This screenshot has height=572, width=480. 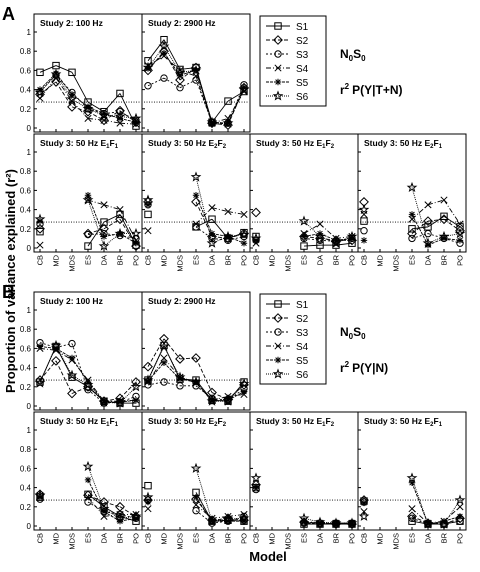 What do you see at coordinates (26, 109) in the screenshot?
I see `y-tick-label: 0.2` at bounding box center [26, 109].